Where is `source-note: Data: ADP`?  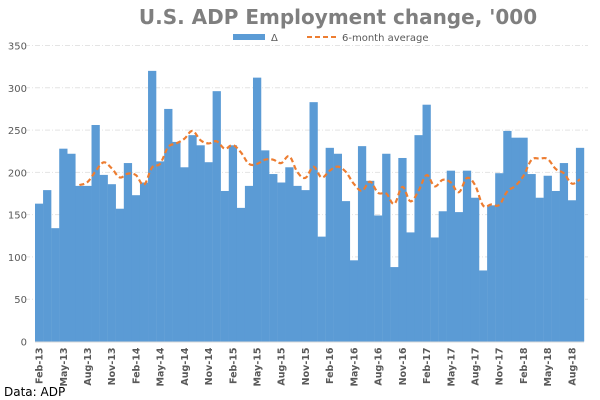 source-note: Data: ADP is located at coordinates (34, 392).